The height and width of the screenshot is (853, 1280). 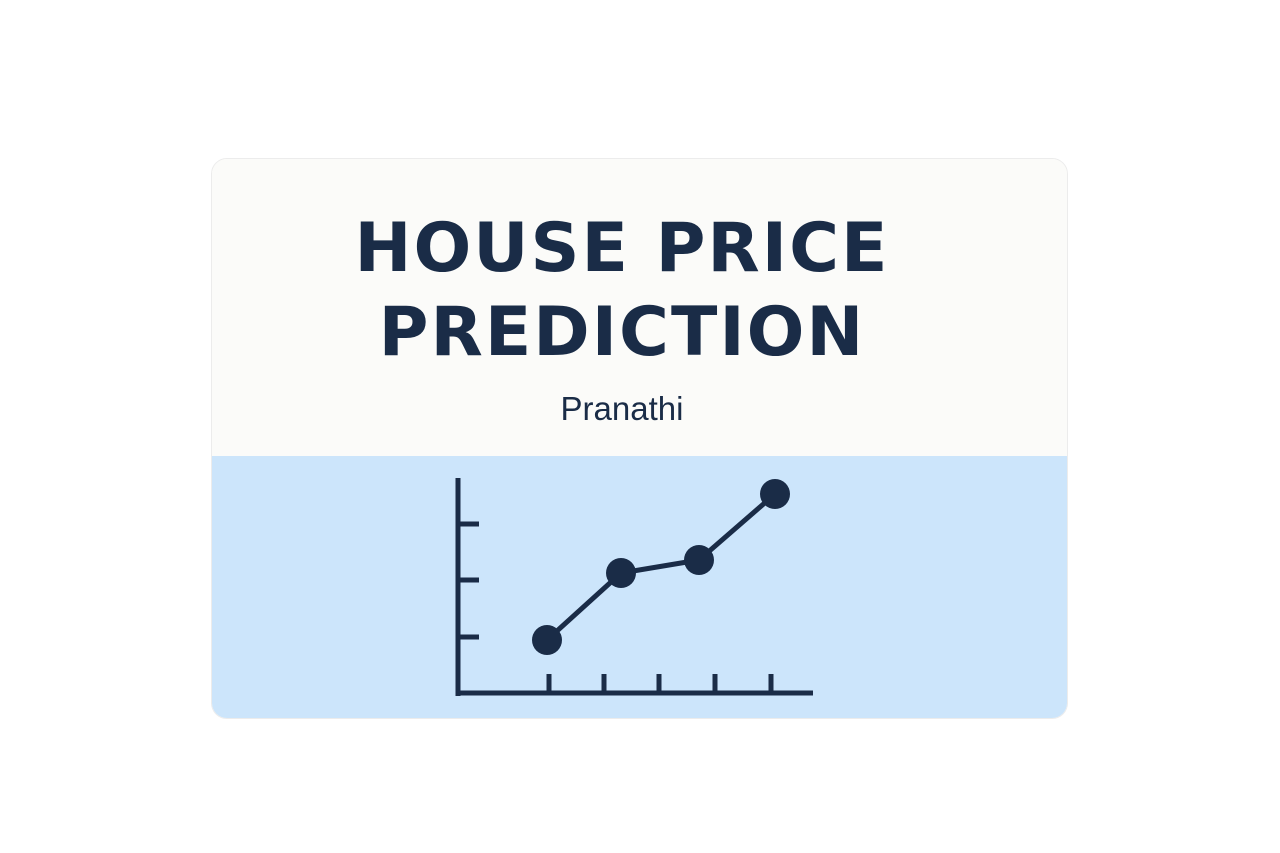 I want to click on data-points, so click(x=661, y=567).